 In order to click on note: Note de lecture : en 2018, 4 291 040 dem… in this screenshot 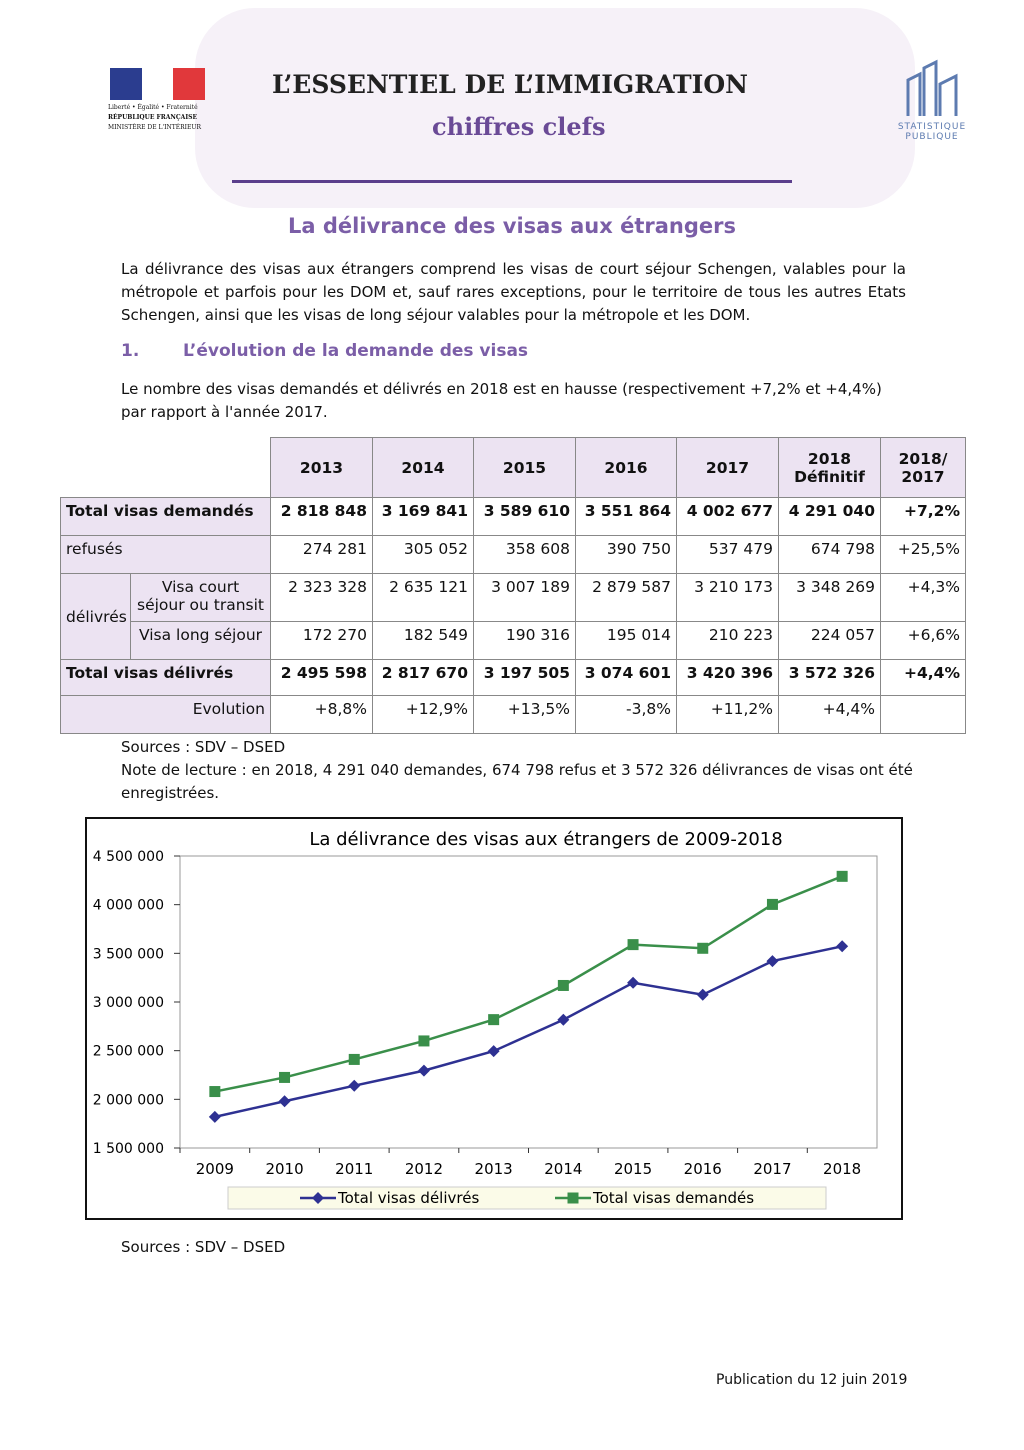, I will do `click(517, 781)`.